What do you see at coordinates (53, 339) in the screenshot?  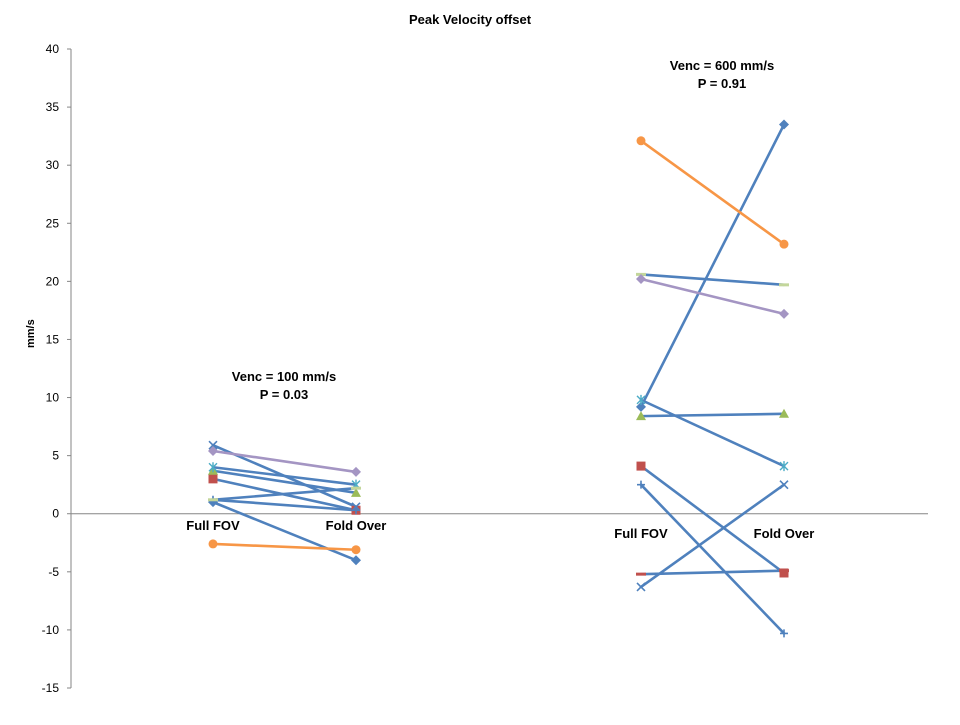 I see `y-tick-label: 15` at bounding box center [53, 339].